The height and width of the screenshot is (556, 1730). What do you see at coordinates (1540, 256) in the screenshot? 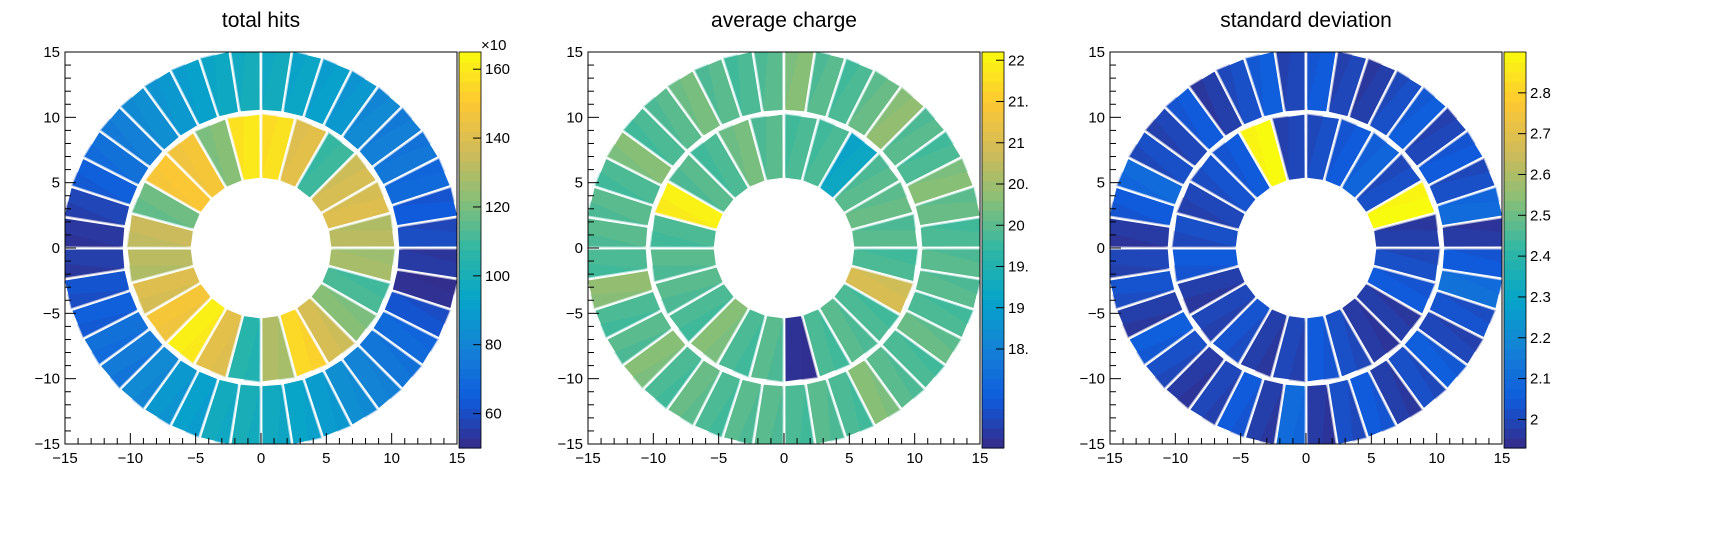
I see `colorbar-tick-label: 2.4` at bounding box center [1540, 256].